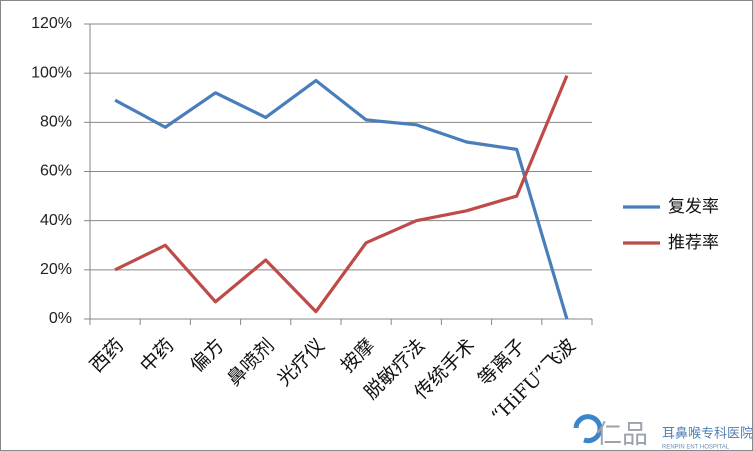  I want to click on watermark: 仁品 耳鼻喉专科医院 RENPIN ENT HOSPITAL, so click(663, 432).